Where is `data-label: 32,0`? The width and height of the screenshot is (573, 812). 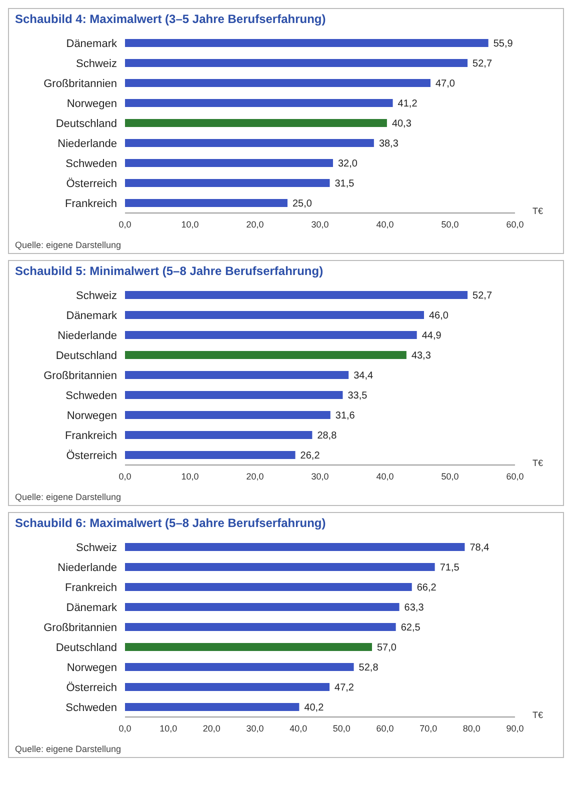 data-label: 32,0 is located at coordinates (348, 164).